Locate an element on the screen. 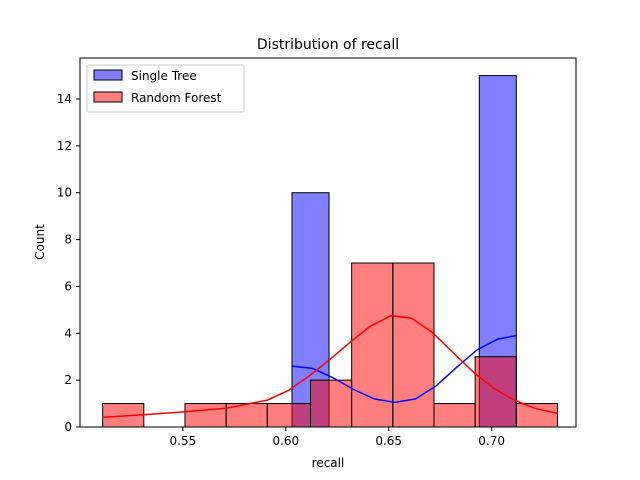  y-tick-label: 8 is located at coordinates (68, 240).